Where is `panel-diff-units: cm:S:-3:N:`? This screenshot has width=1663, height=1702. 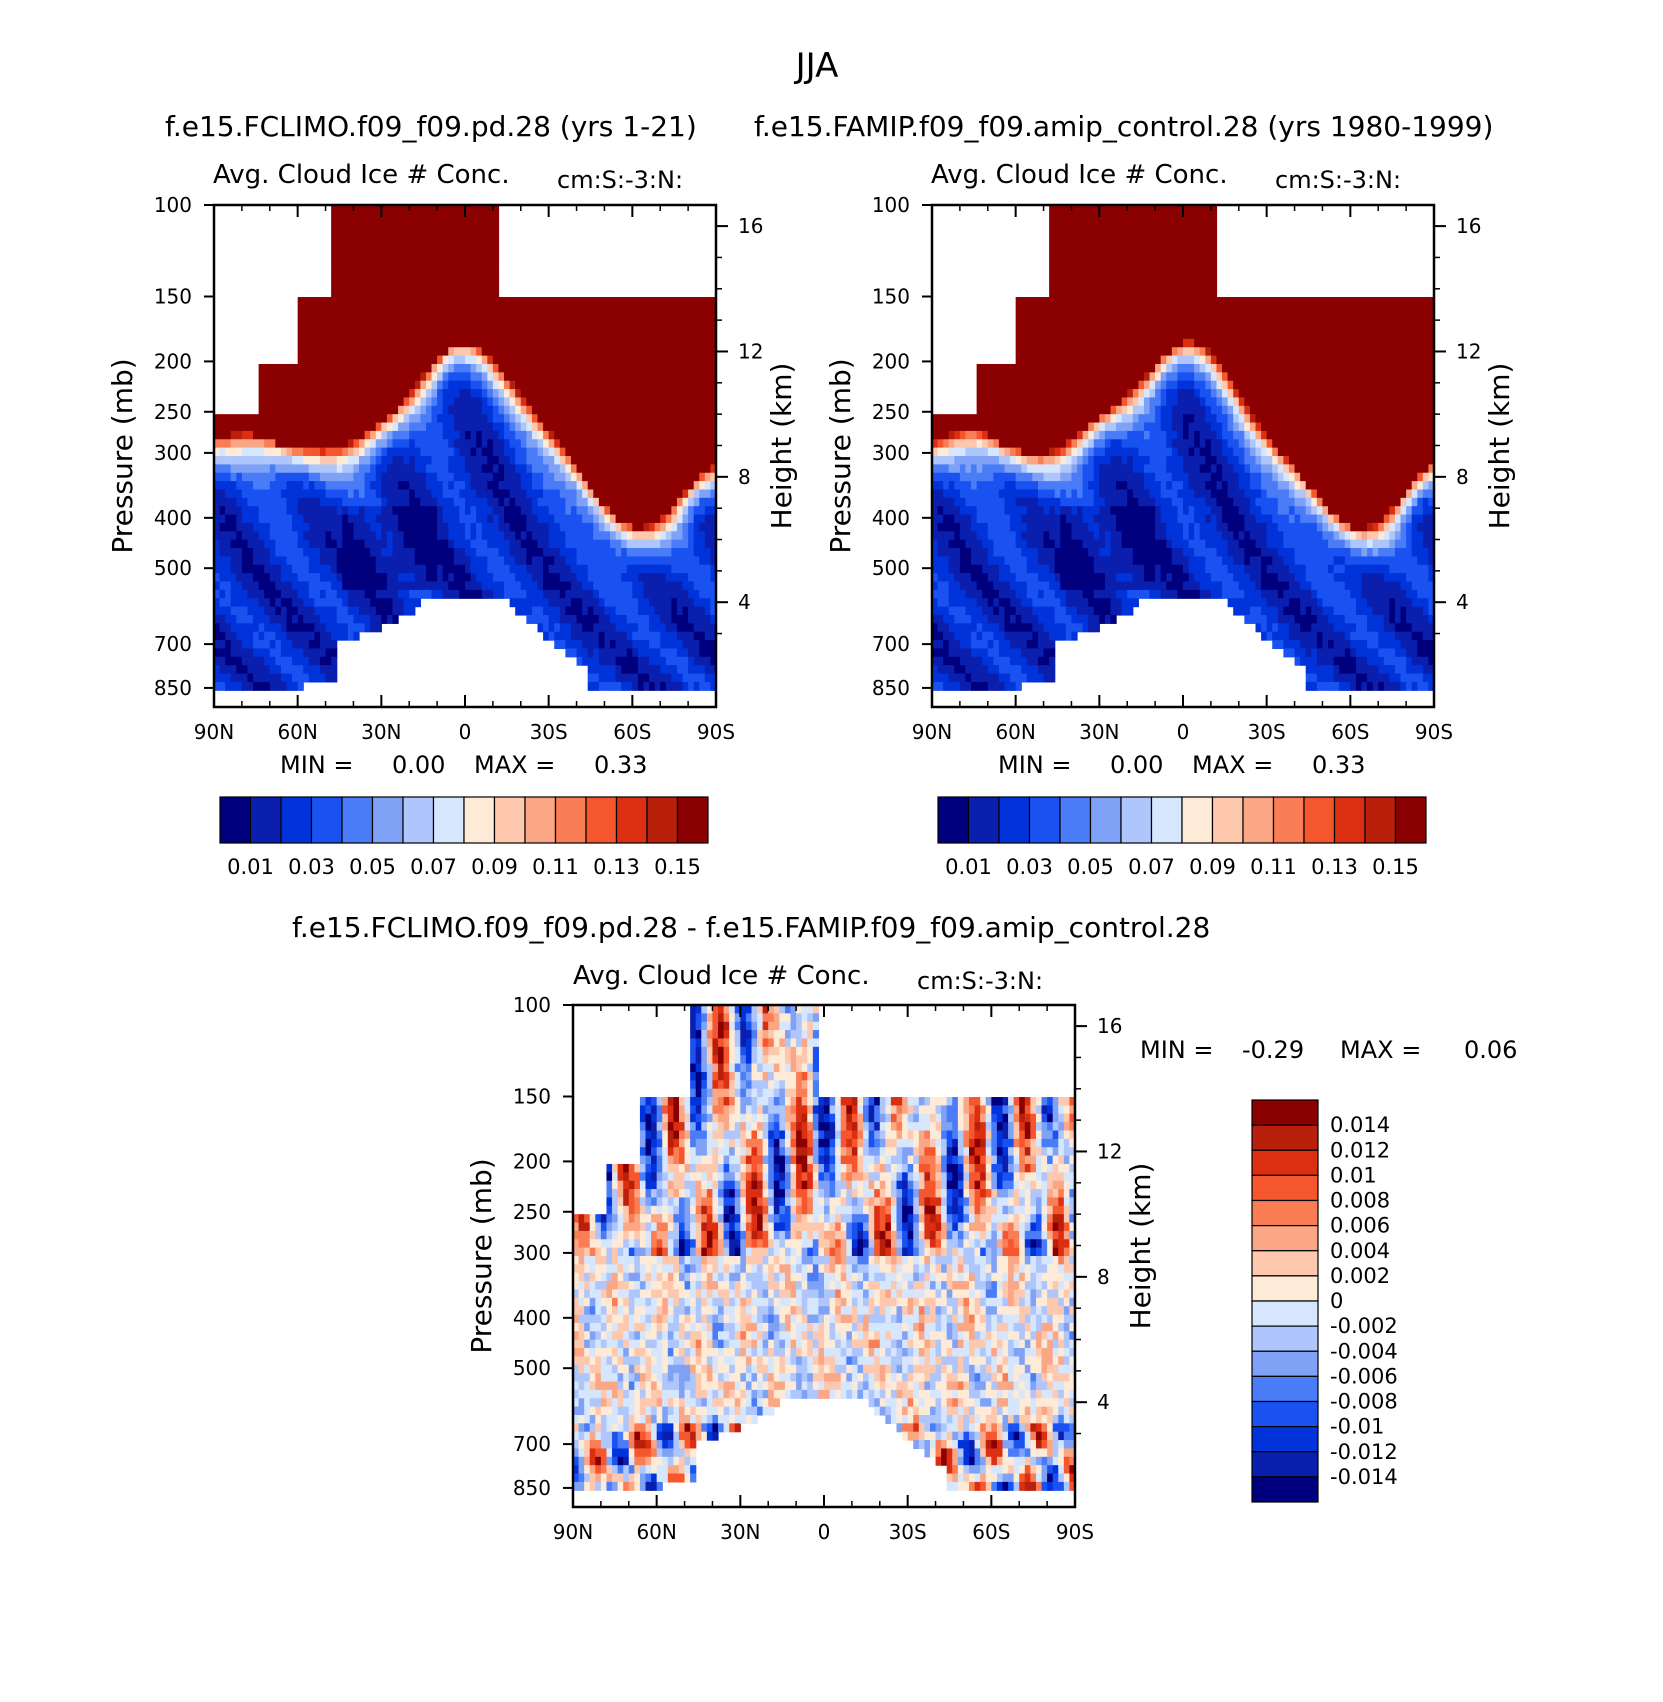 panel-diff-units: cm:S:-3:N: is located at coordinates (980, 981).